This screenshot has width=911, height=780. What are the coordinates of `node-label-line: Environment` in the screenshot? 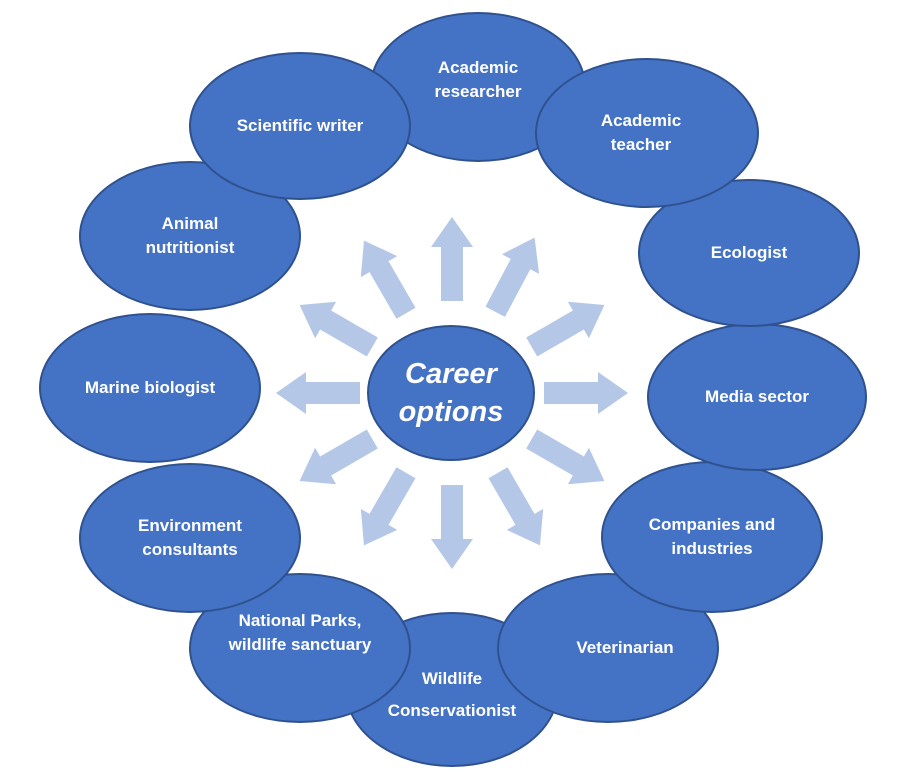 It's located at (190, 525).